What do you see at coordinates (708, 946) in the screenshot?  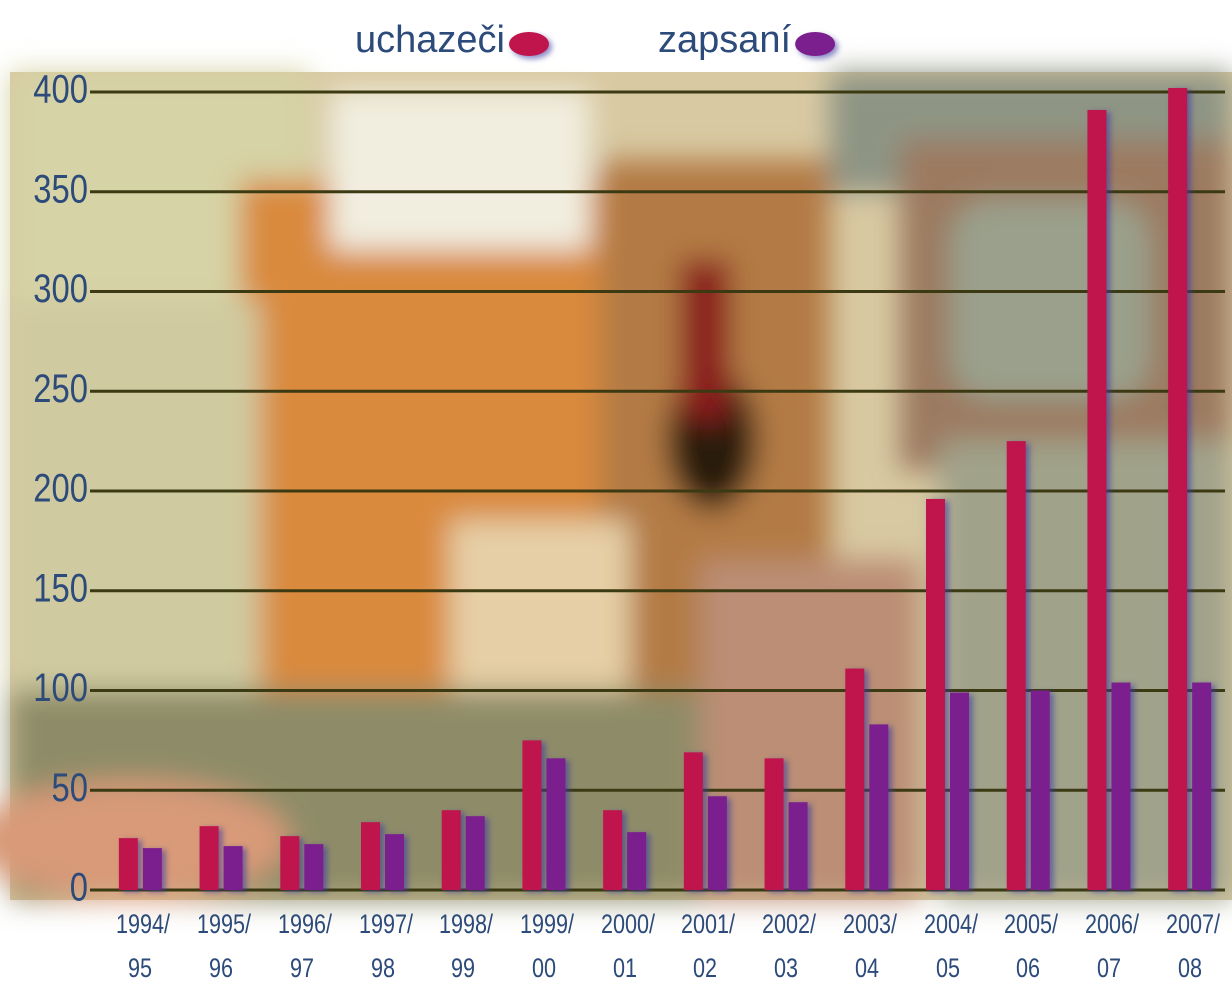 I see `x-tick-label: 2001/ 02` at bounding box center [708, 946].